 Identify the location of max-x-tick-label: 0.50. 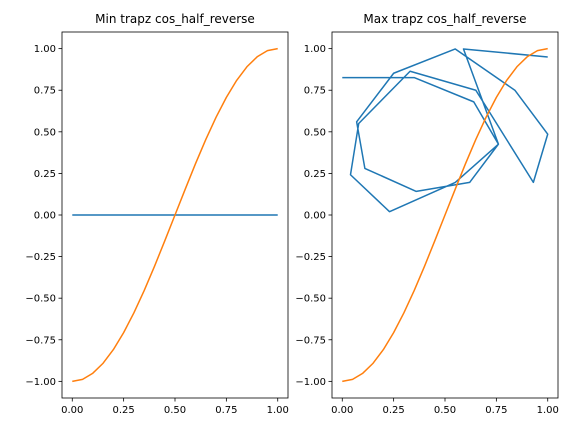
(445, 410).